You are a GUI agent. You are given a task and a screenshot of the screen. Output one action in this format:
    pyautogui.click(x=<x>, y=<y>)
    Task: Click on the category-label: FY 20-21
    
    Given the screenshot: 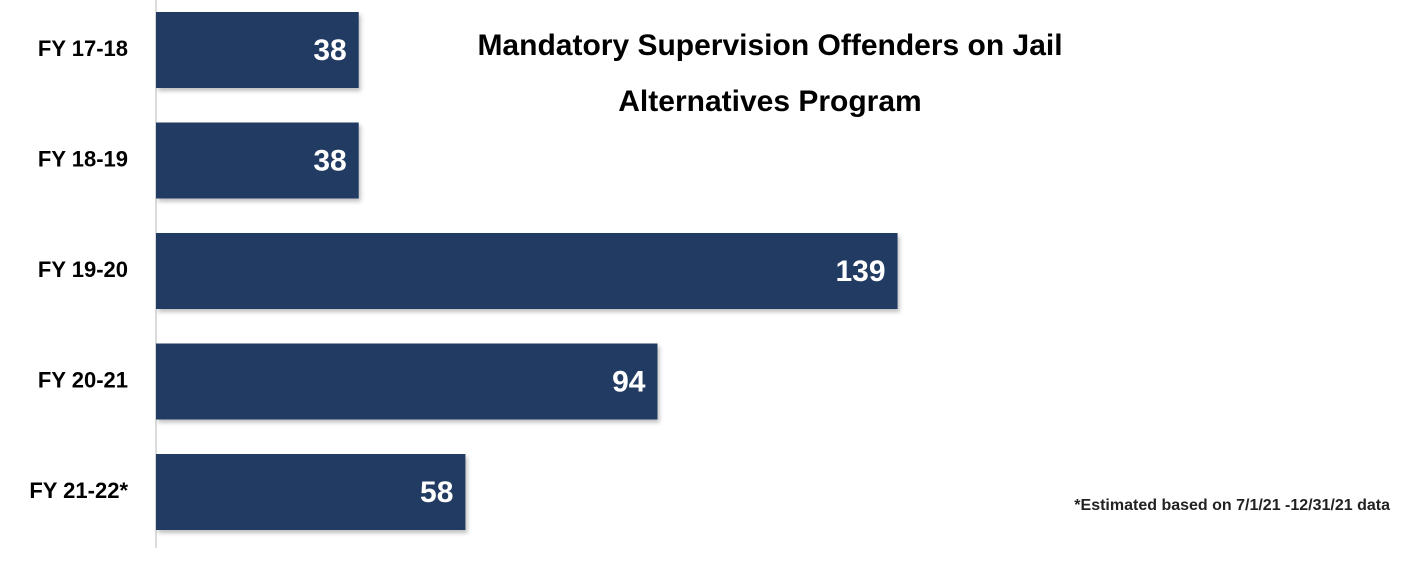 What is the action you would take?
    pyautogui.click(x=83, y=379)
    